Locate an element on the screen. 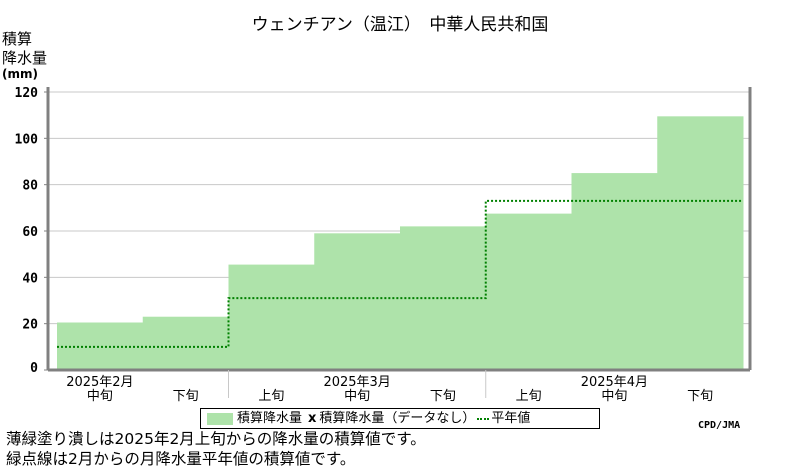 The height and width of the screenshot is (470, 800). month-label-0: 2025年2月 is located at coordinates (99, 382).